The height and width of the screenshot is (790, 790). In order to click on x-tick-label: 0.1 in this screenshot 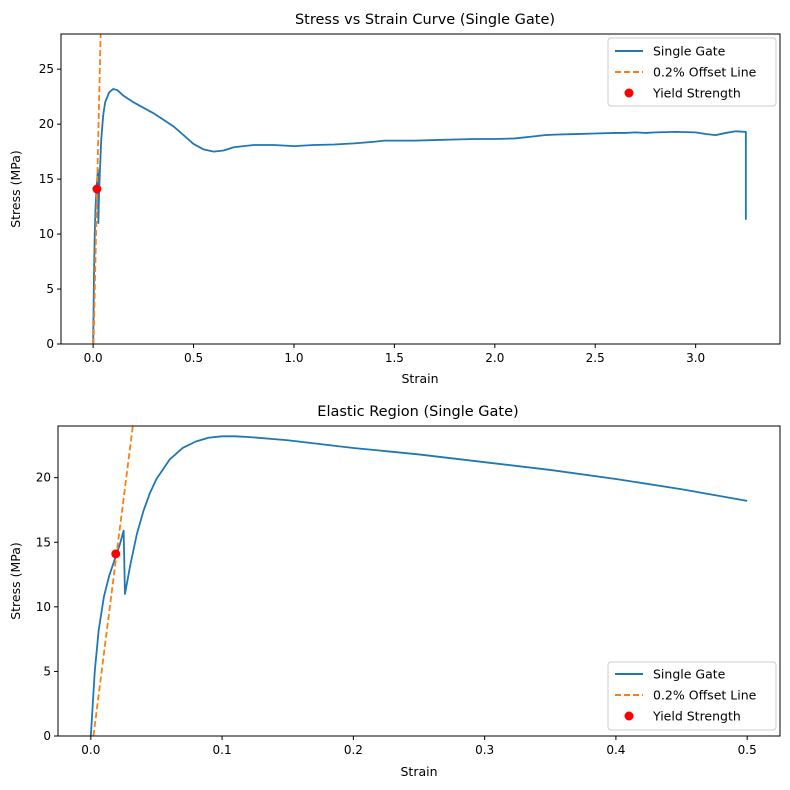, I will do `click(222, 750)`.